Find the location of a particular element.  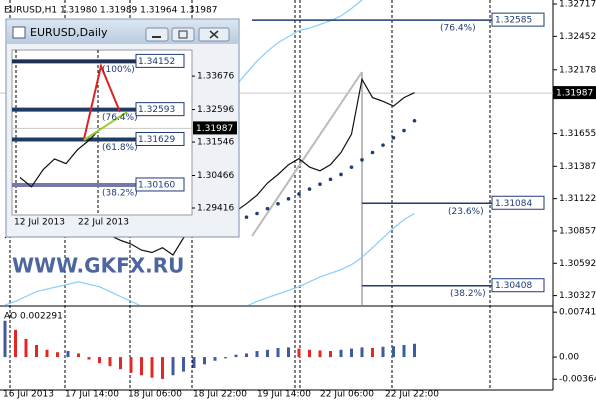

y-tick-label: 1.30857 is located at coordinates (577, 231).